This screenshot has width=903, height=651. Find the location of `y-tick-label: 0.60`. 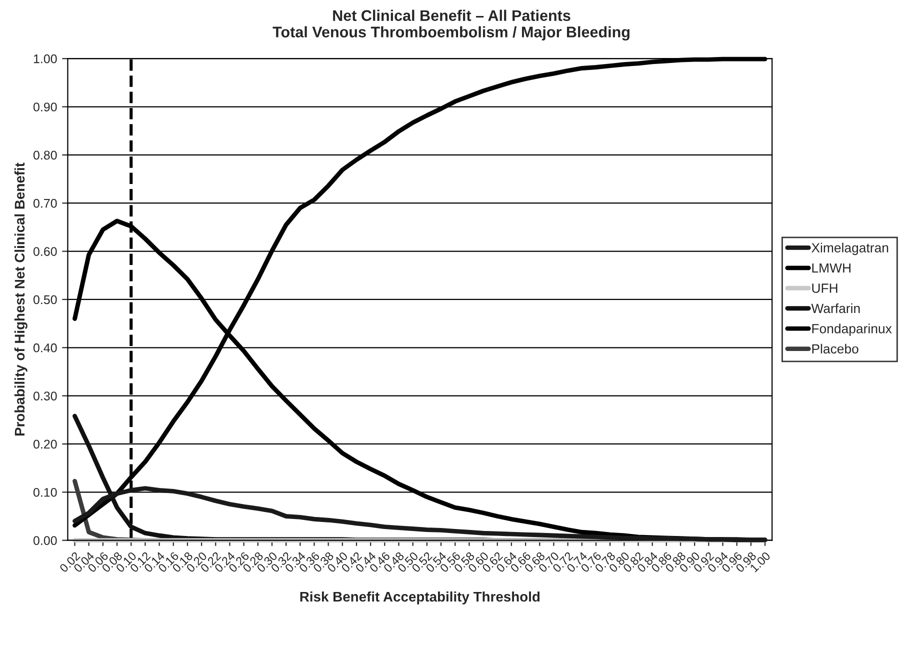

y-tick-label: 0.60 is located at coordinates (45, 251).